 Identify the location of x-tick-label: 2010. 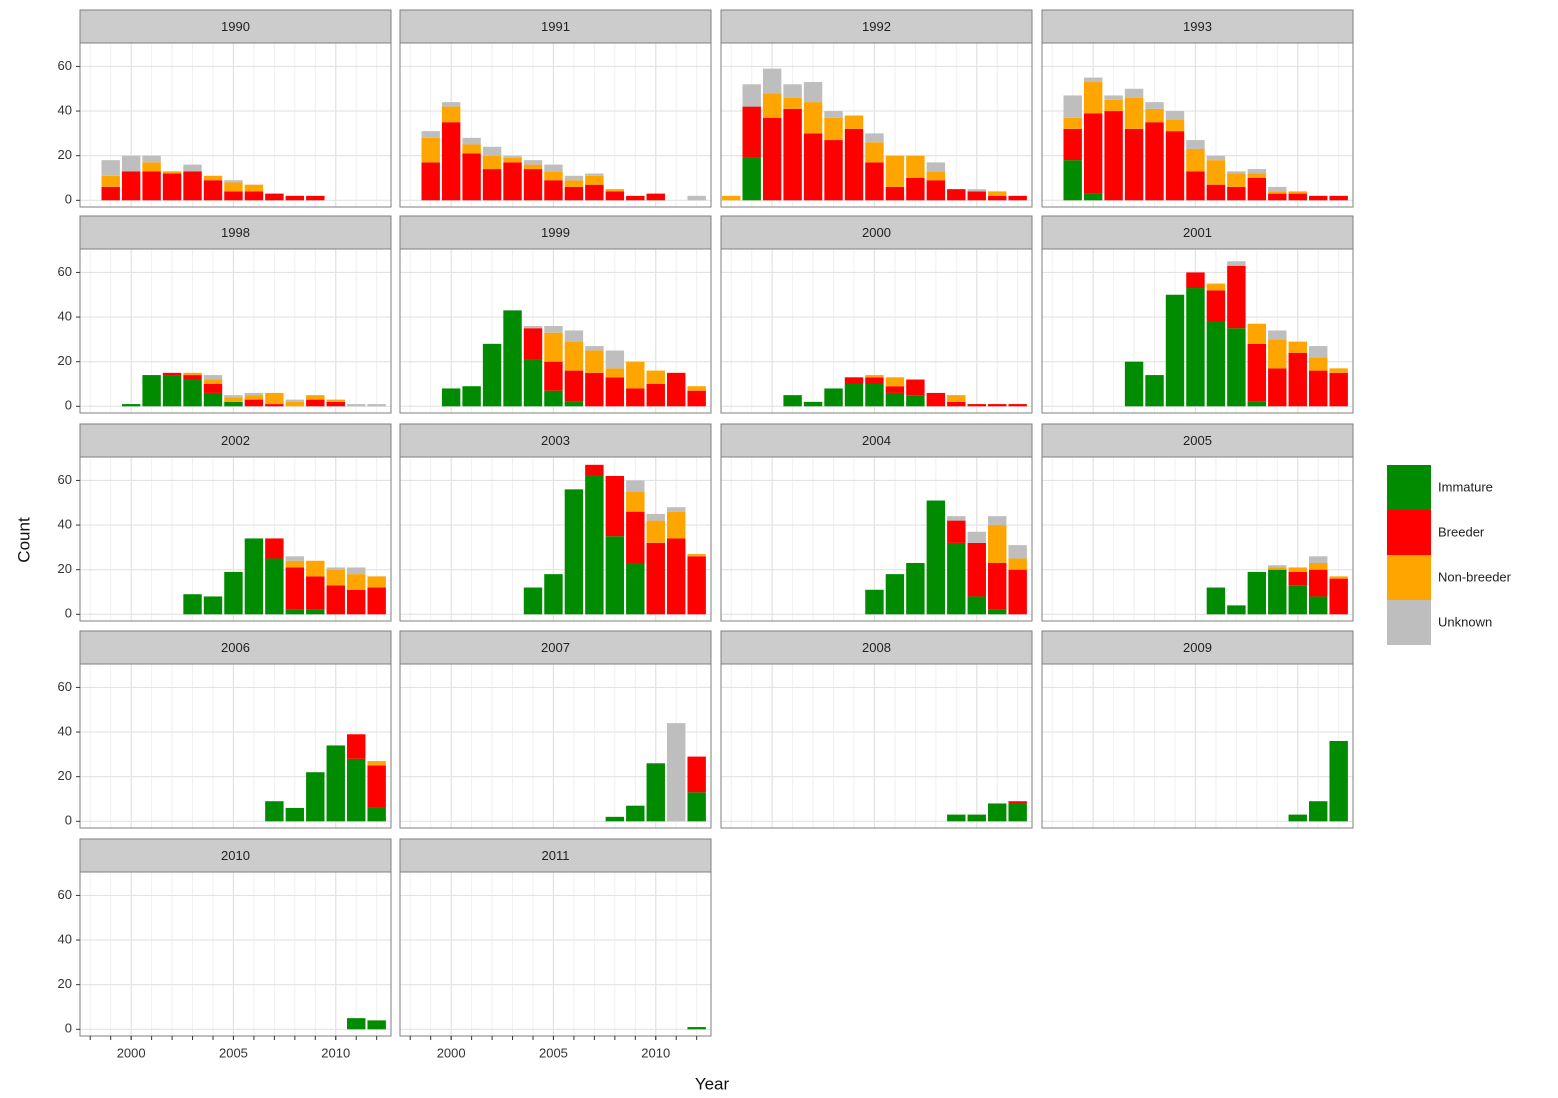
(335, 1052).